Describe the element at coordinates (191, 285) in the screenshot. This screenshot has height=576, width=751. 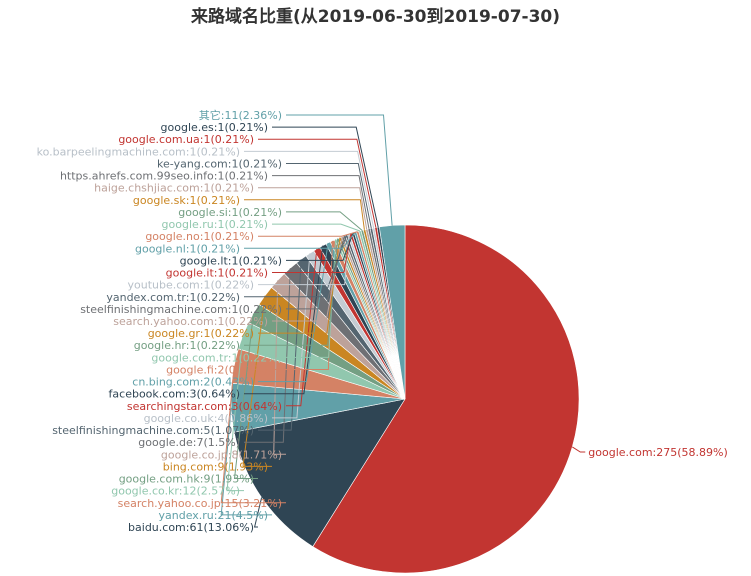
I see `slice-label-21: youtube.com:1(0.22%)` at that location.